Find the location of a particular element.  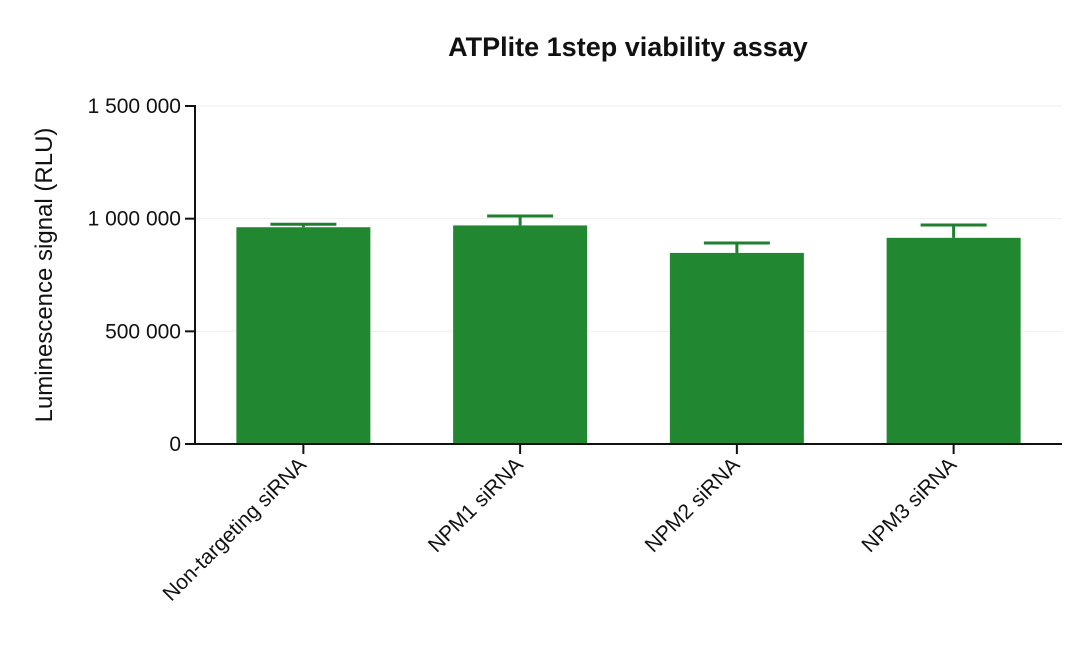

y-axis-label: Luminescence signal (RLU) is located at coordinates (44, 275).